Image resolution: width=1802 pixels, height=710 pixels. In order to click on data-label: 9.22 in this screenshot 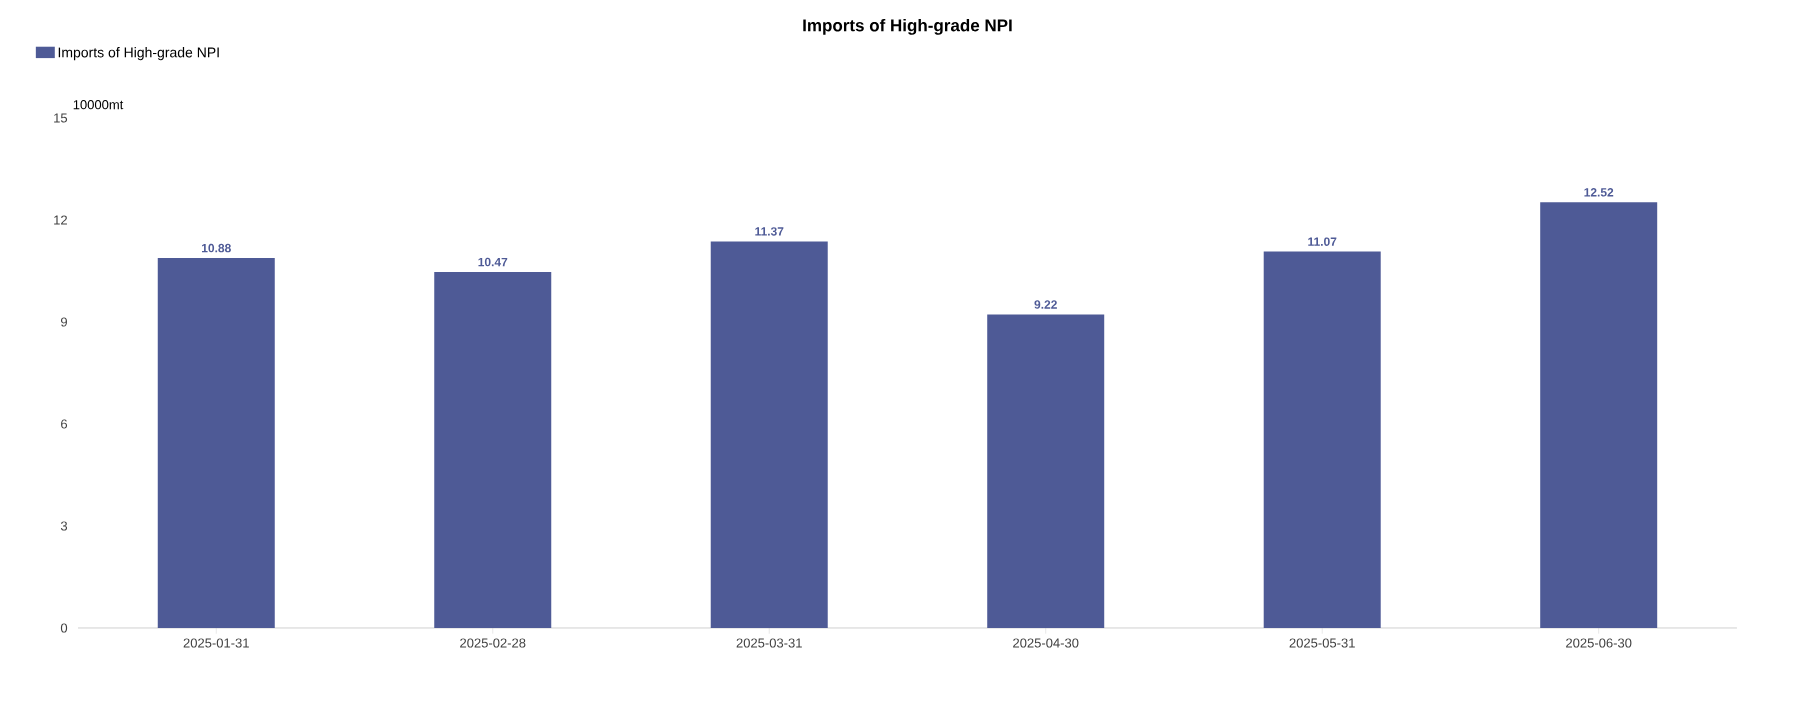, I will do `click(1045, 304)`.